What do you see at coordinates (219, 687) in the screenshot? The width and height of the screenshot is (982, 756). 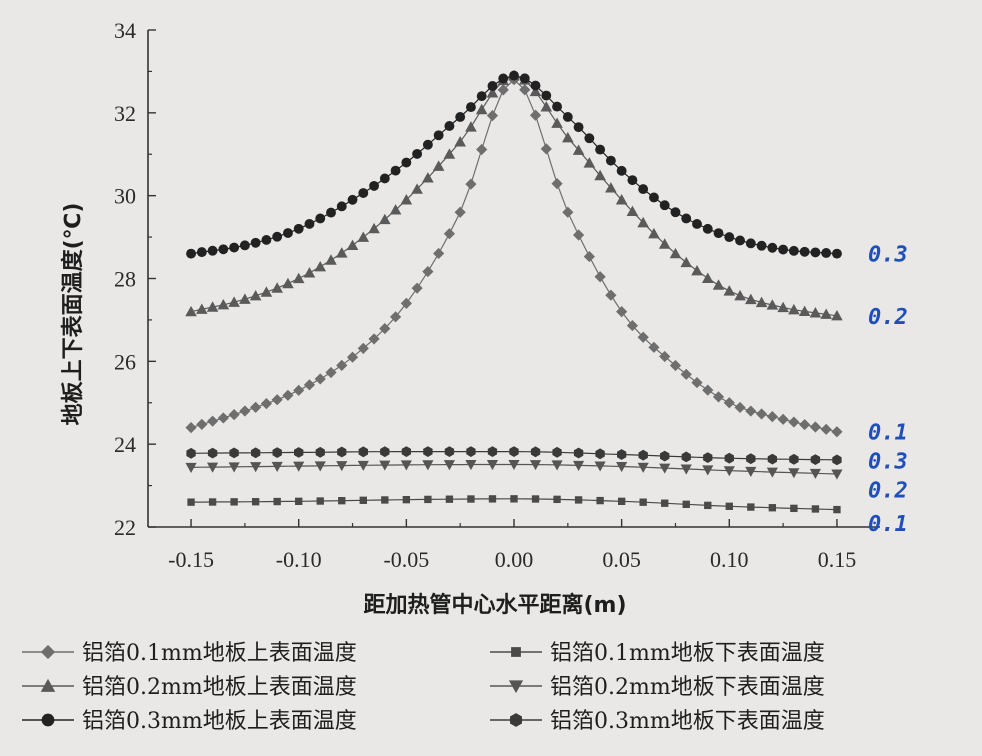 I see `legend-label: 铝箔0.2mm地板上表面温度` at bounding box center [219, 687].